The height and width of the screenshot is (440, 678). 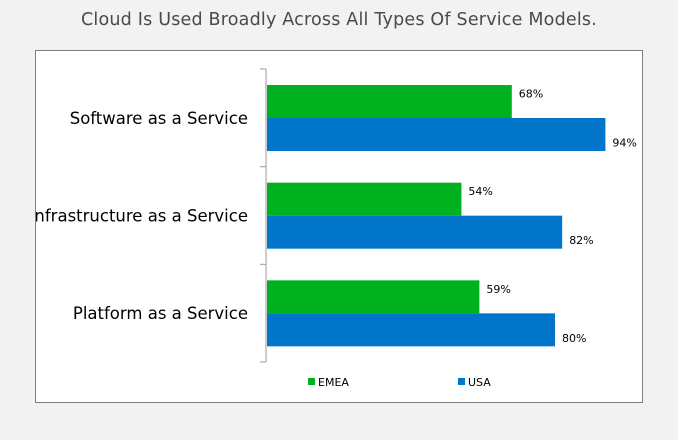 What do you see at coordinates (479, 382) in the screenshot?
I see `legend-label-usa: USA` at bounding box center [479, 382].